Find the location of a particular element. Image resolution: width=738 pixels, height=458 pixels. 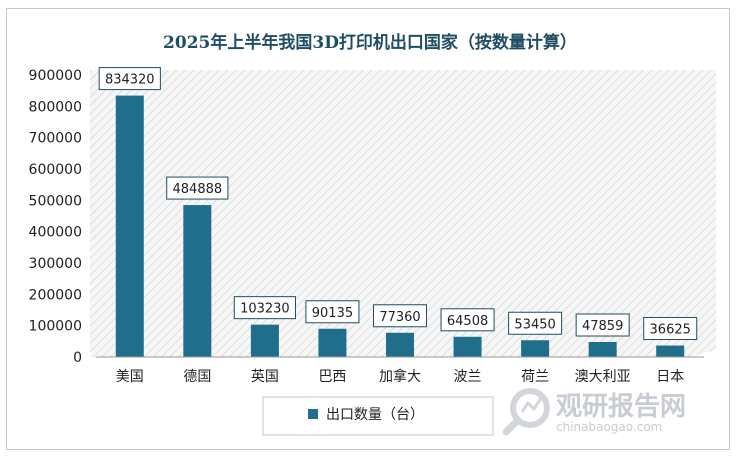

x-axis: 美国 德国 英国 巴西 加拿大 波兰 荷兰 澳大利亚 日本 is located at coordinates (400, 370).